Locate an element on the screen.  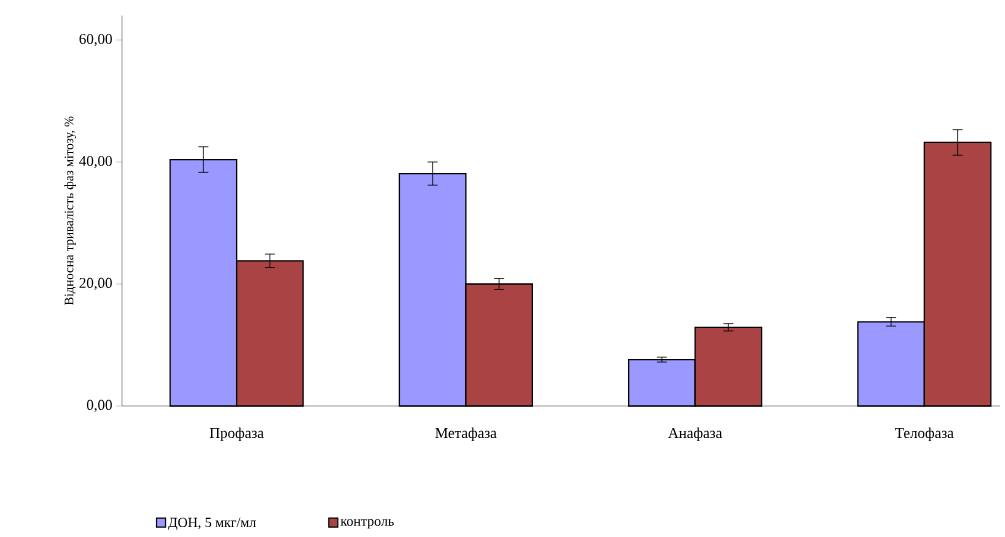
legend-label: ДОН, 5 мкг/мл is located at coordinates (212, 523).